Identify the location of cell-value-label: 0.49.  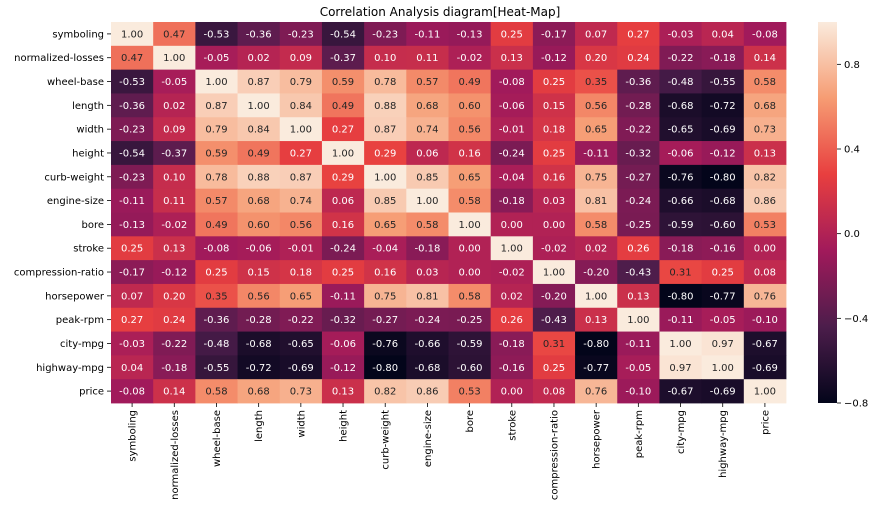
(469, 82).